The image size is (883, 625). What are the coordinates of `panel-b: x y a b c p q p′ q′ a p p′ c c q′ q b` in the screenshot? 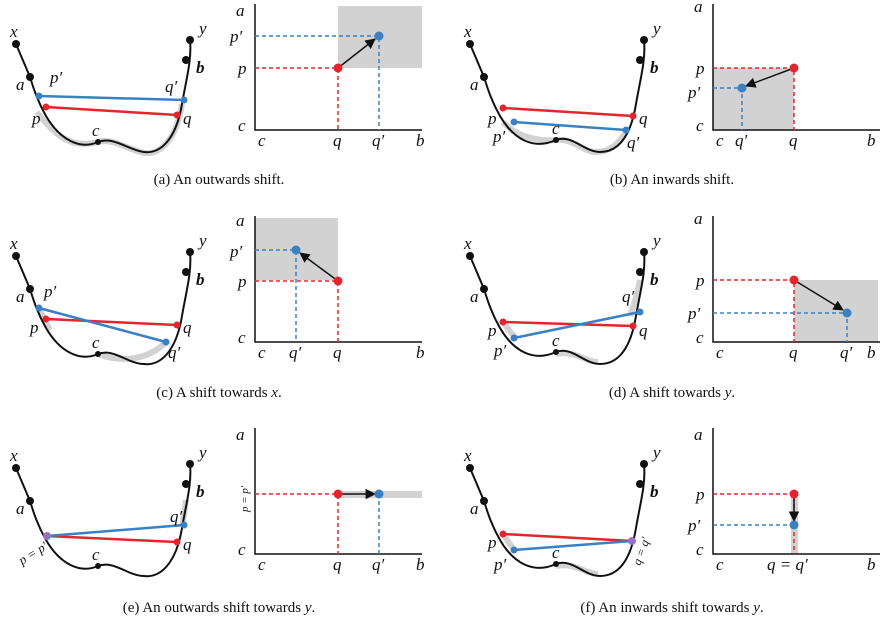 It's located at (671, 78).